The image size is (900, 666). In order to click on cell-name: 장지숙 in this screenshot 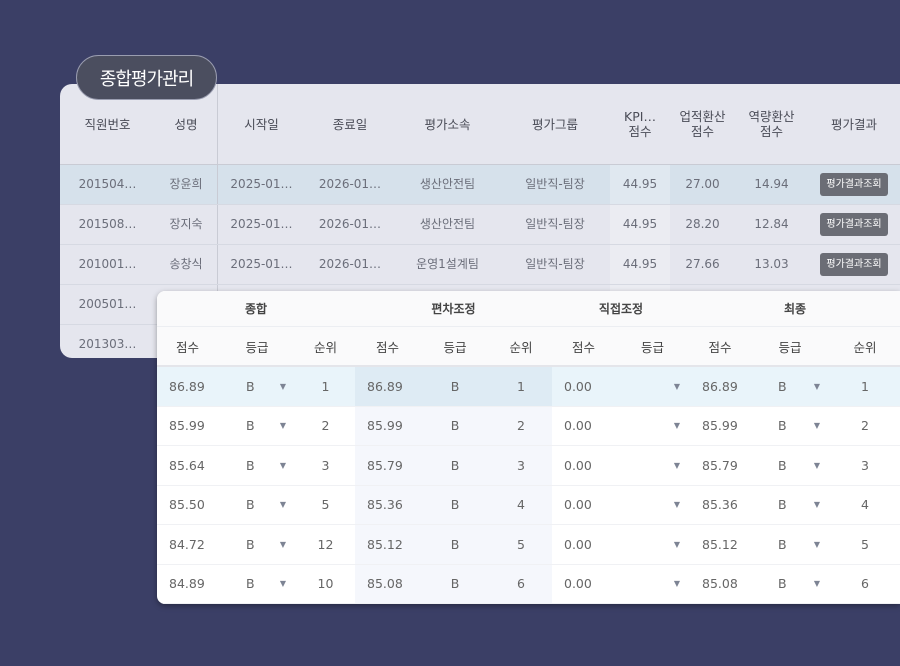, I will do `click(186, 224)`.